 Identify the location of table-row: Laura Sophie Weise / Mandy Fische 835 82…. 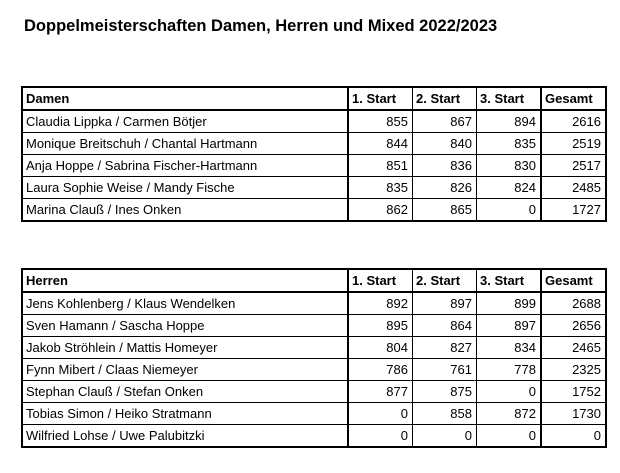
(314, 187).